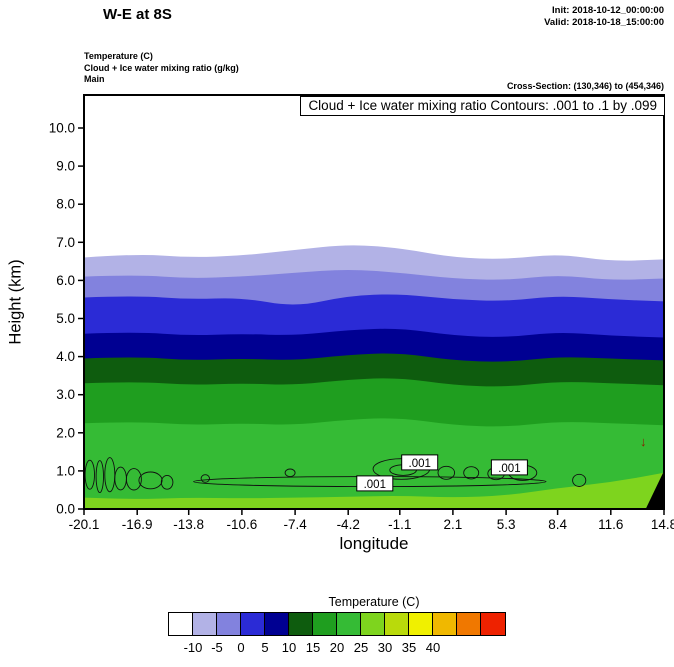  What do you see at coordinates (265, 647) in the screenshot?
I see `colorbar-tick-label: 5` at bounding box center [265, 647].